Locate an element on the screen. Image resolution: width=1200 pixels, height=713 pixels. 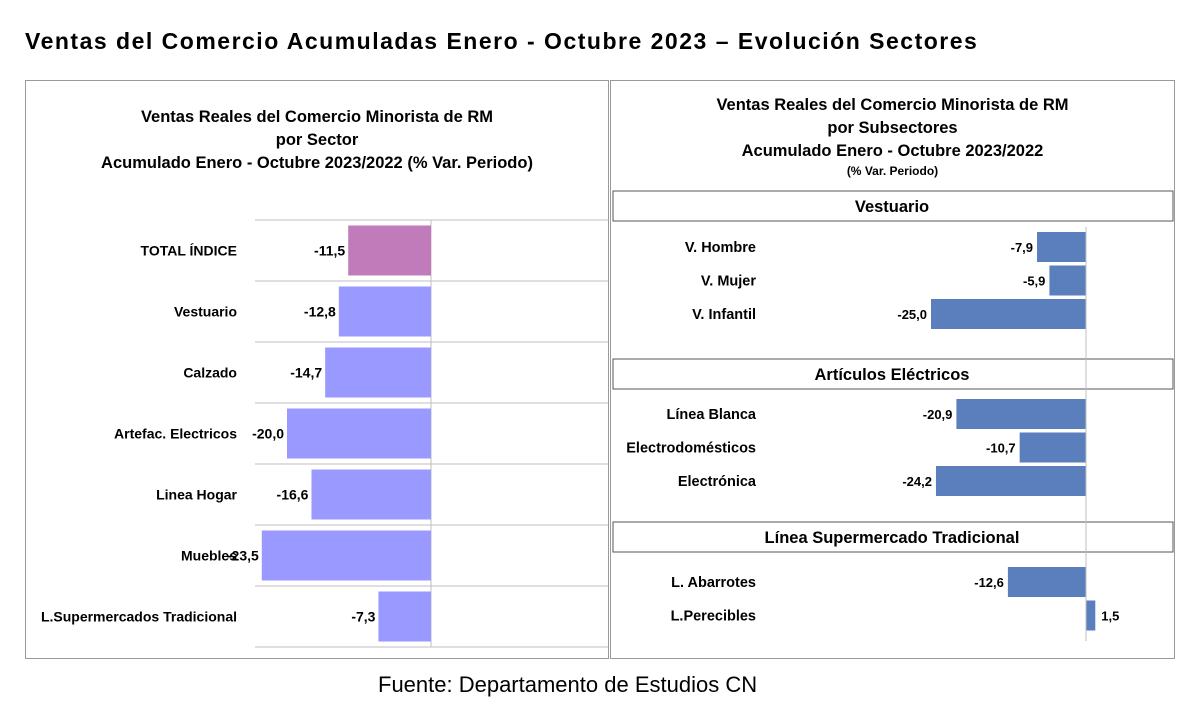
bar-electronica is located at coordinates (1010, 481).